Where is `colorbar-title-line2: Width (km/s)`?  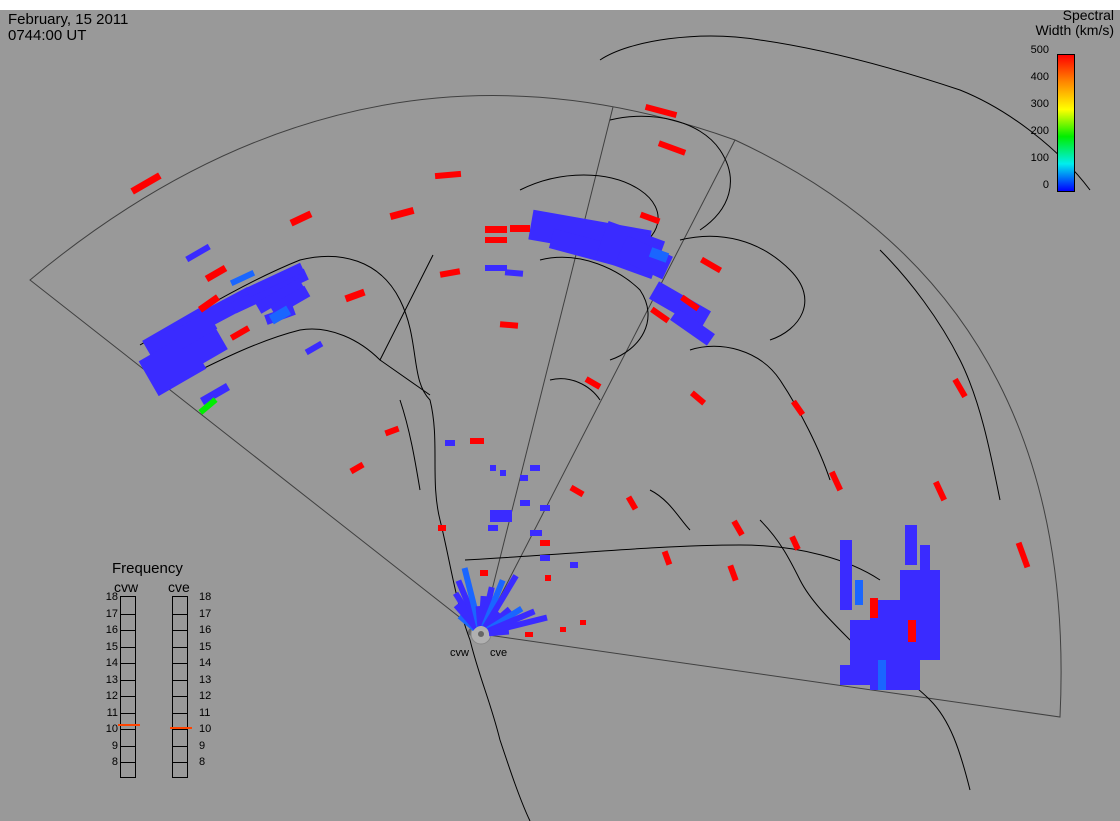 colorbar-title-line2: Width (km/s) is located at coordinates (1074, 30).